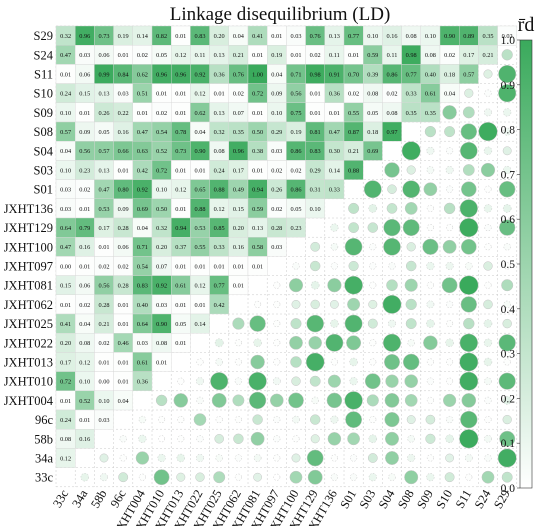 This screenshot has height=531, width=550. What do you see at coordinates (219, 74) in the screenshot?
I see `ld-value-label: 0.36` at bounding box center [219, 74].